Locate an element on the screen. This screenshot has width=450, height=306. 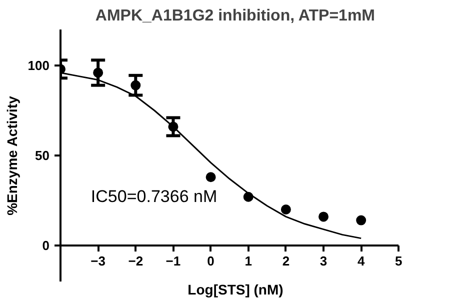
y-tick-label: 0 is located at coordinates (46, 245).